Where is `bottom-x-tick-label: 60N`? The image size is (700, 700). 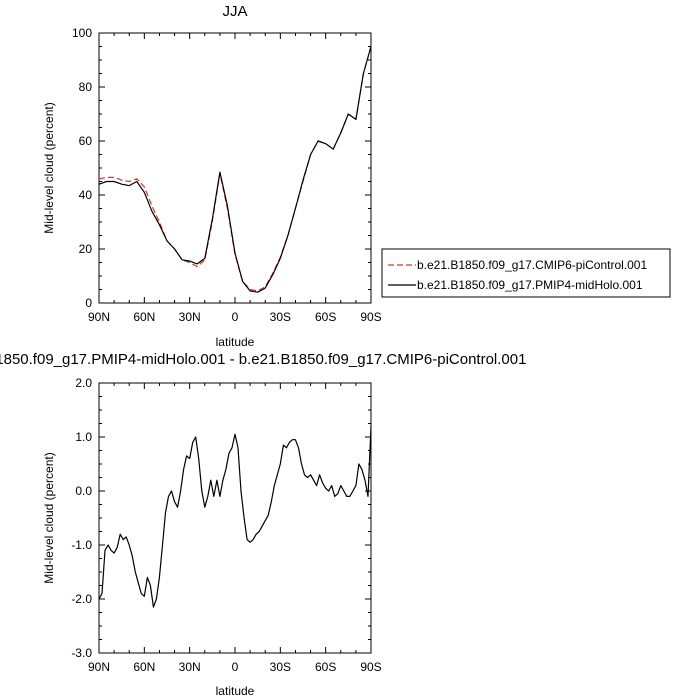
bottom-x-tick-label: 60N is located at coordinates (144, 667).